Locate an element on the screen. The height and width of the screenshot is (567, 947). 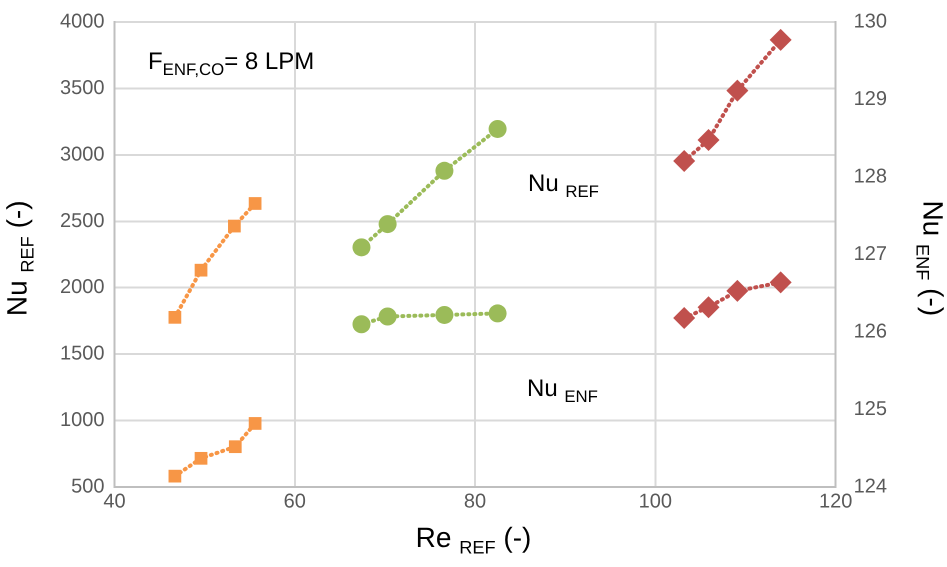
annotation: Nu $_{ENF}$ is located at coordinates (562, 391).